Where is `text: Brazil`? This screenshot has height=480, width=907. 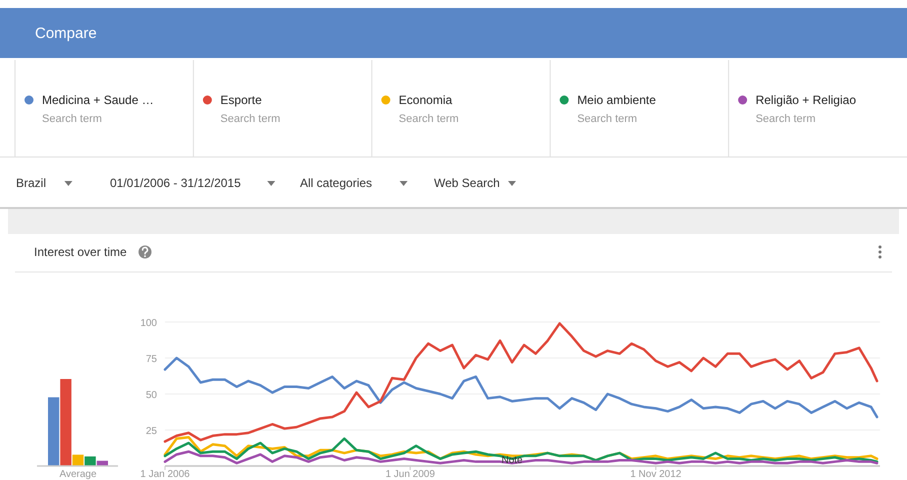 text: Brazil is located at coordinates (31, 183).